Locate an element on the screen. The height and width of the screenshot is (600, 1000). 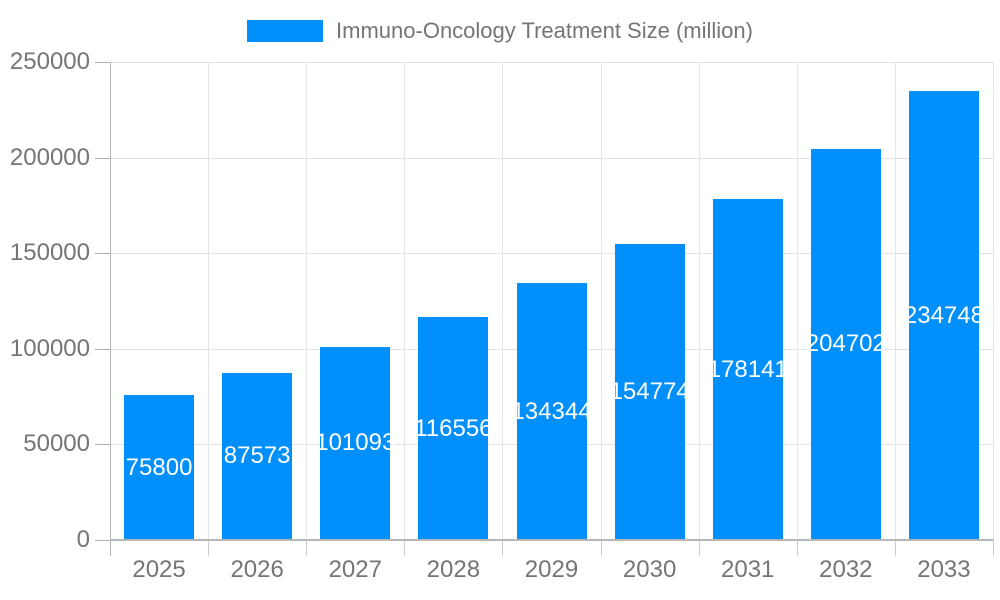
x-axis-tick-label: 2033 is located at coordinates (944, 569).